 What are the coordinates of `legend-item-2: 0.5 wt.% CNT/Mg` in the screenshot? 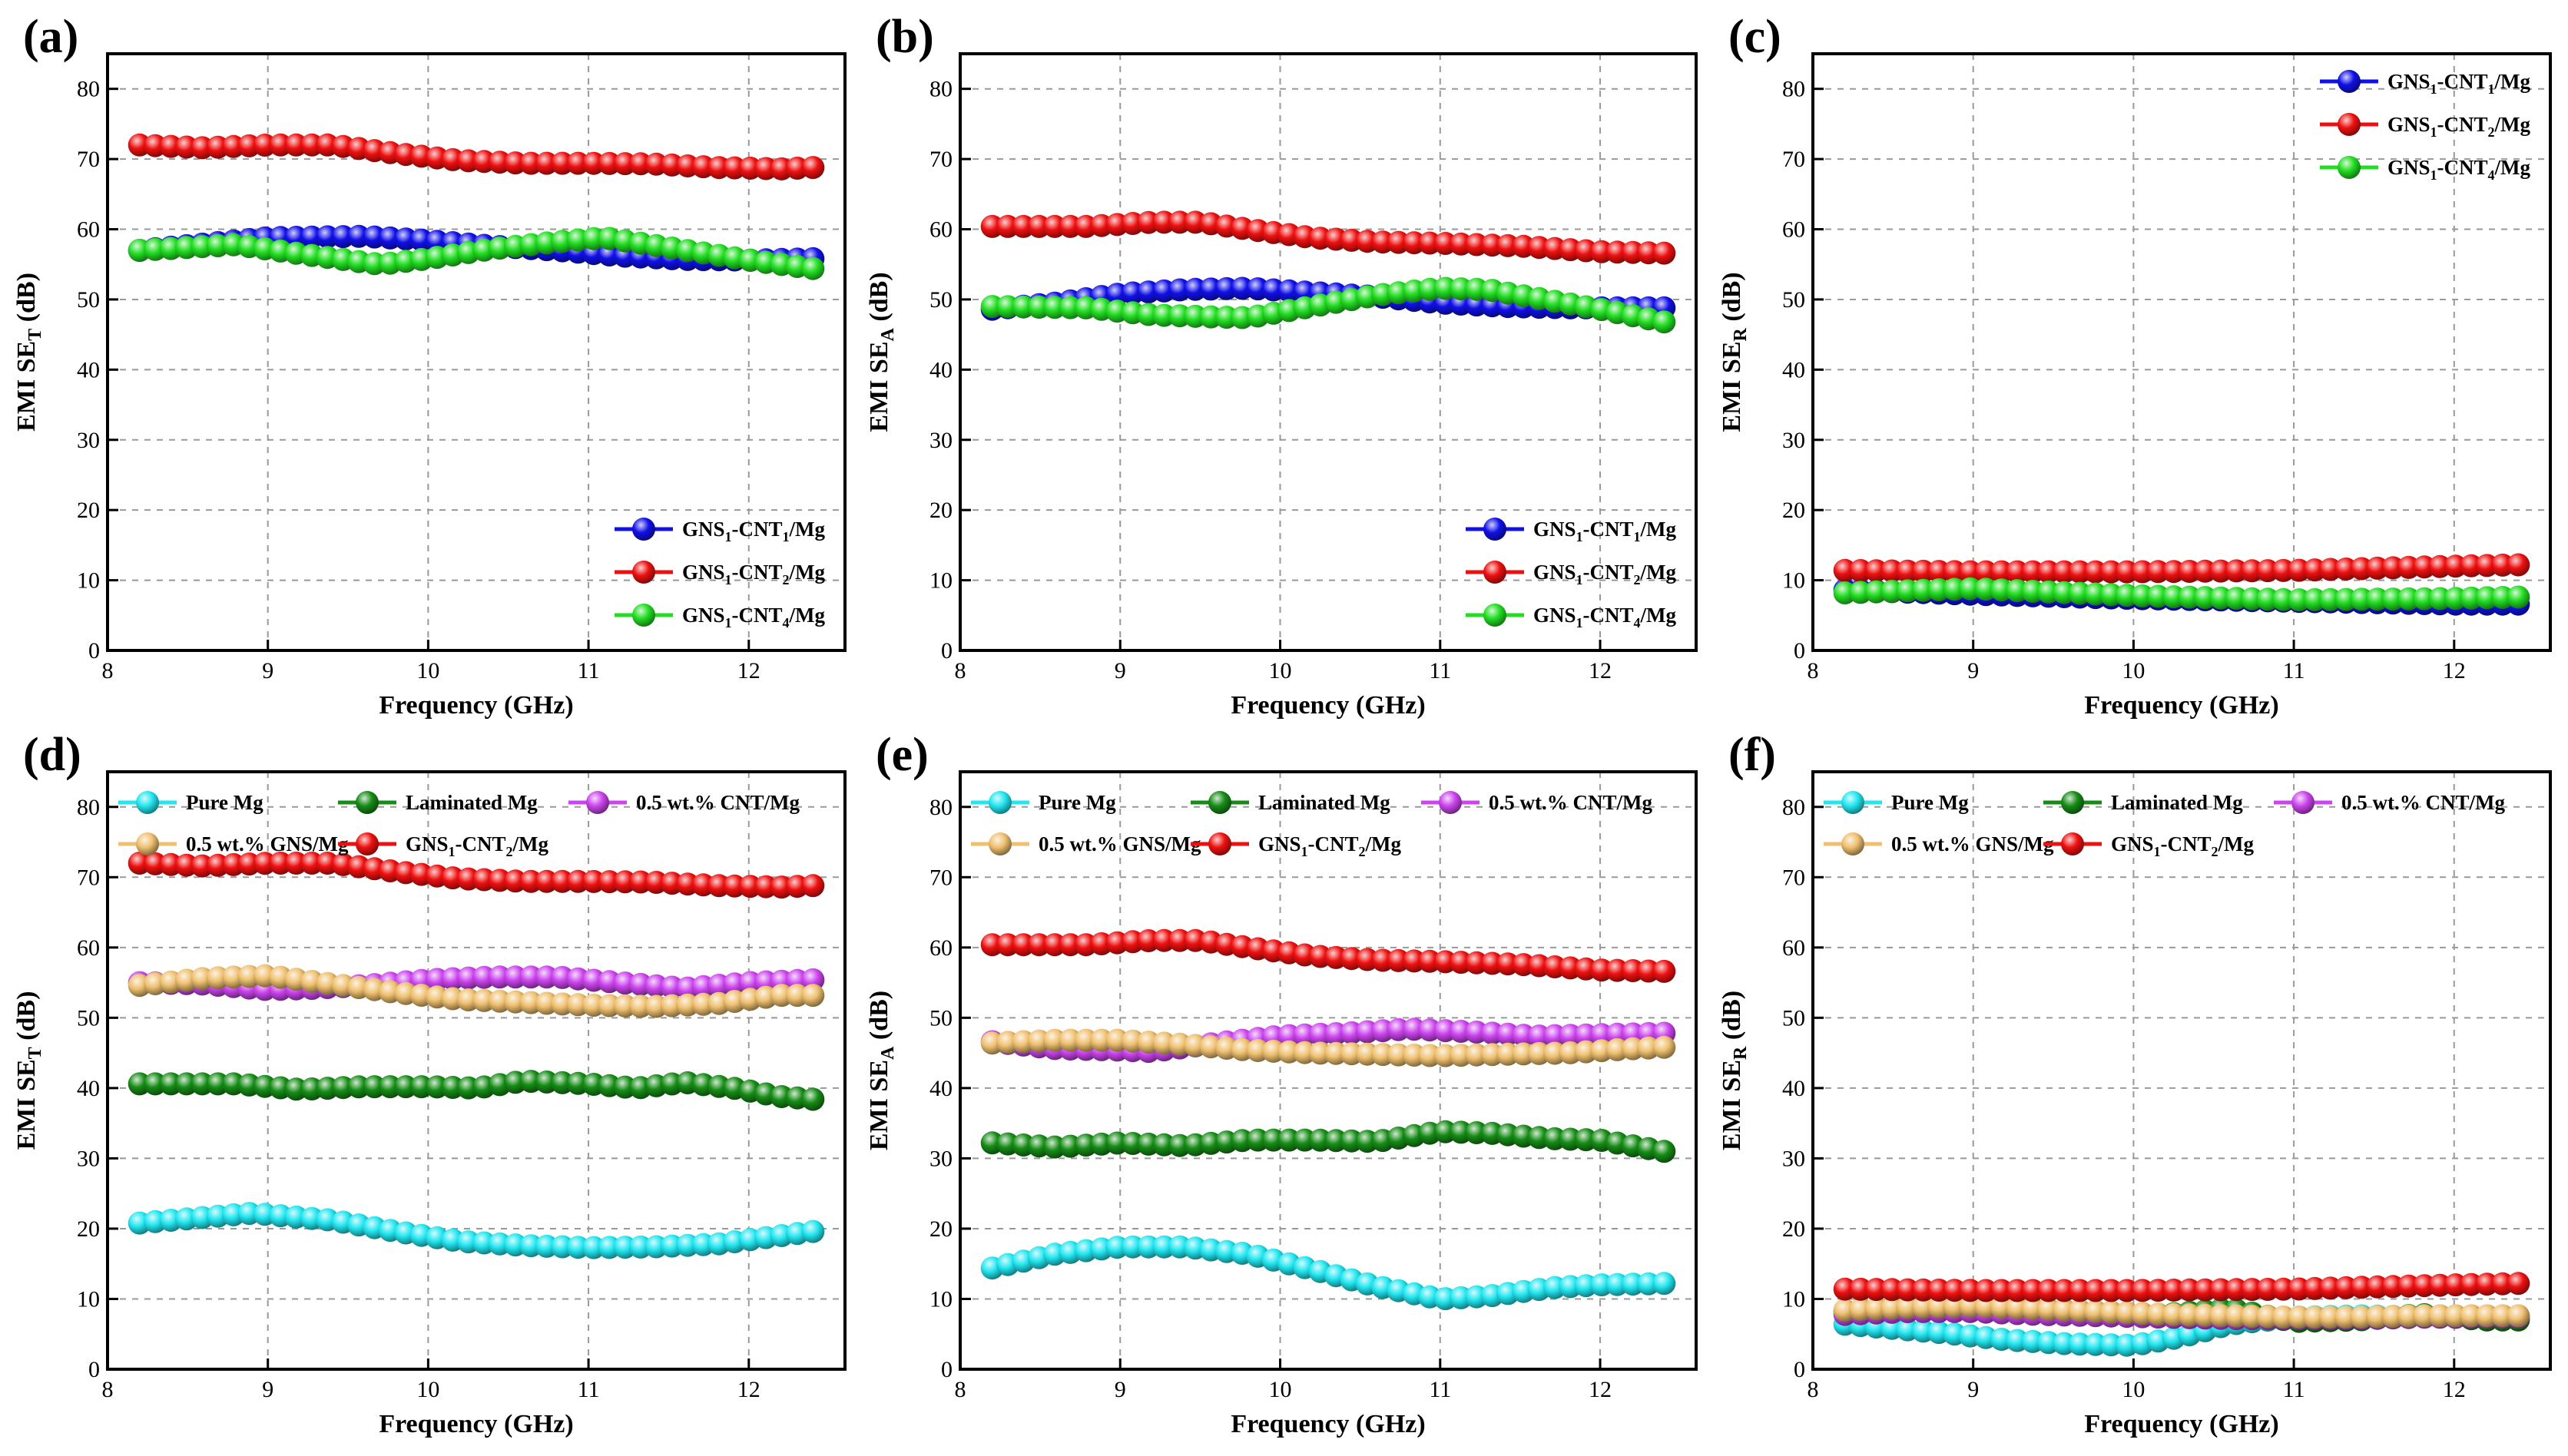 It's located at (684, 802).